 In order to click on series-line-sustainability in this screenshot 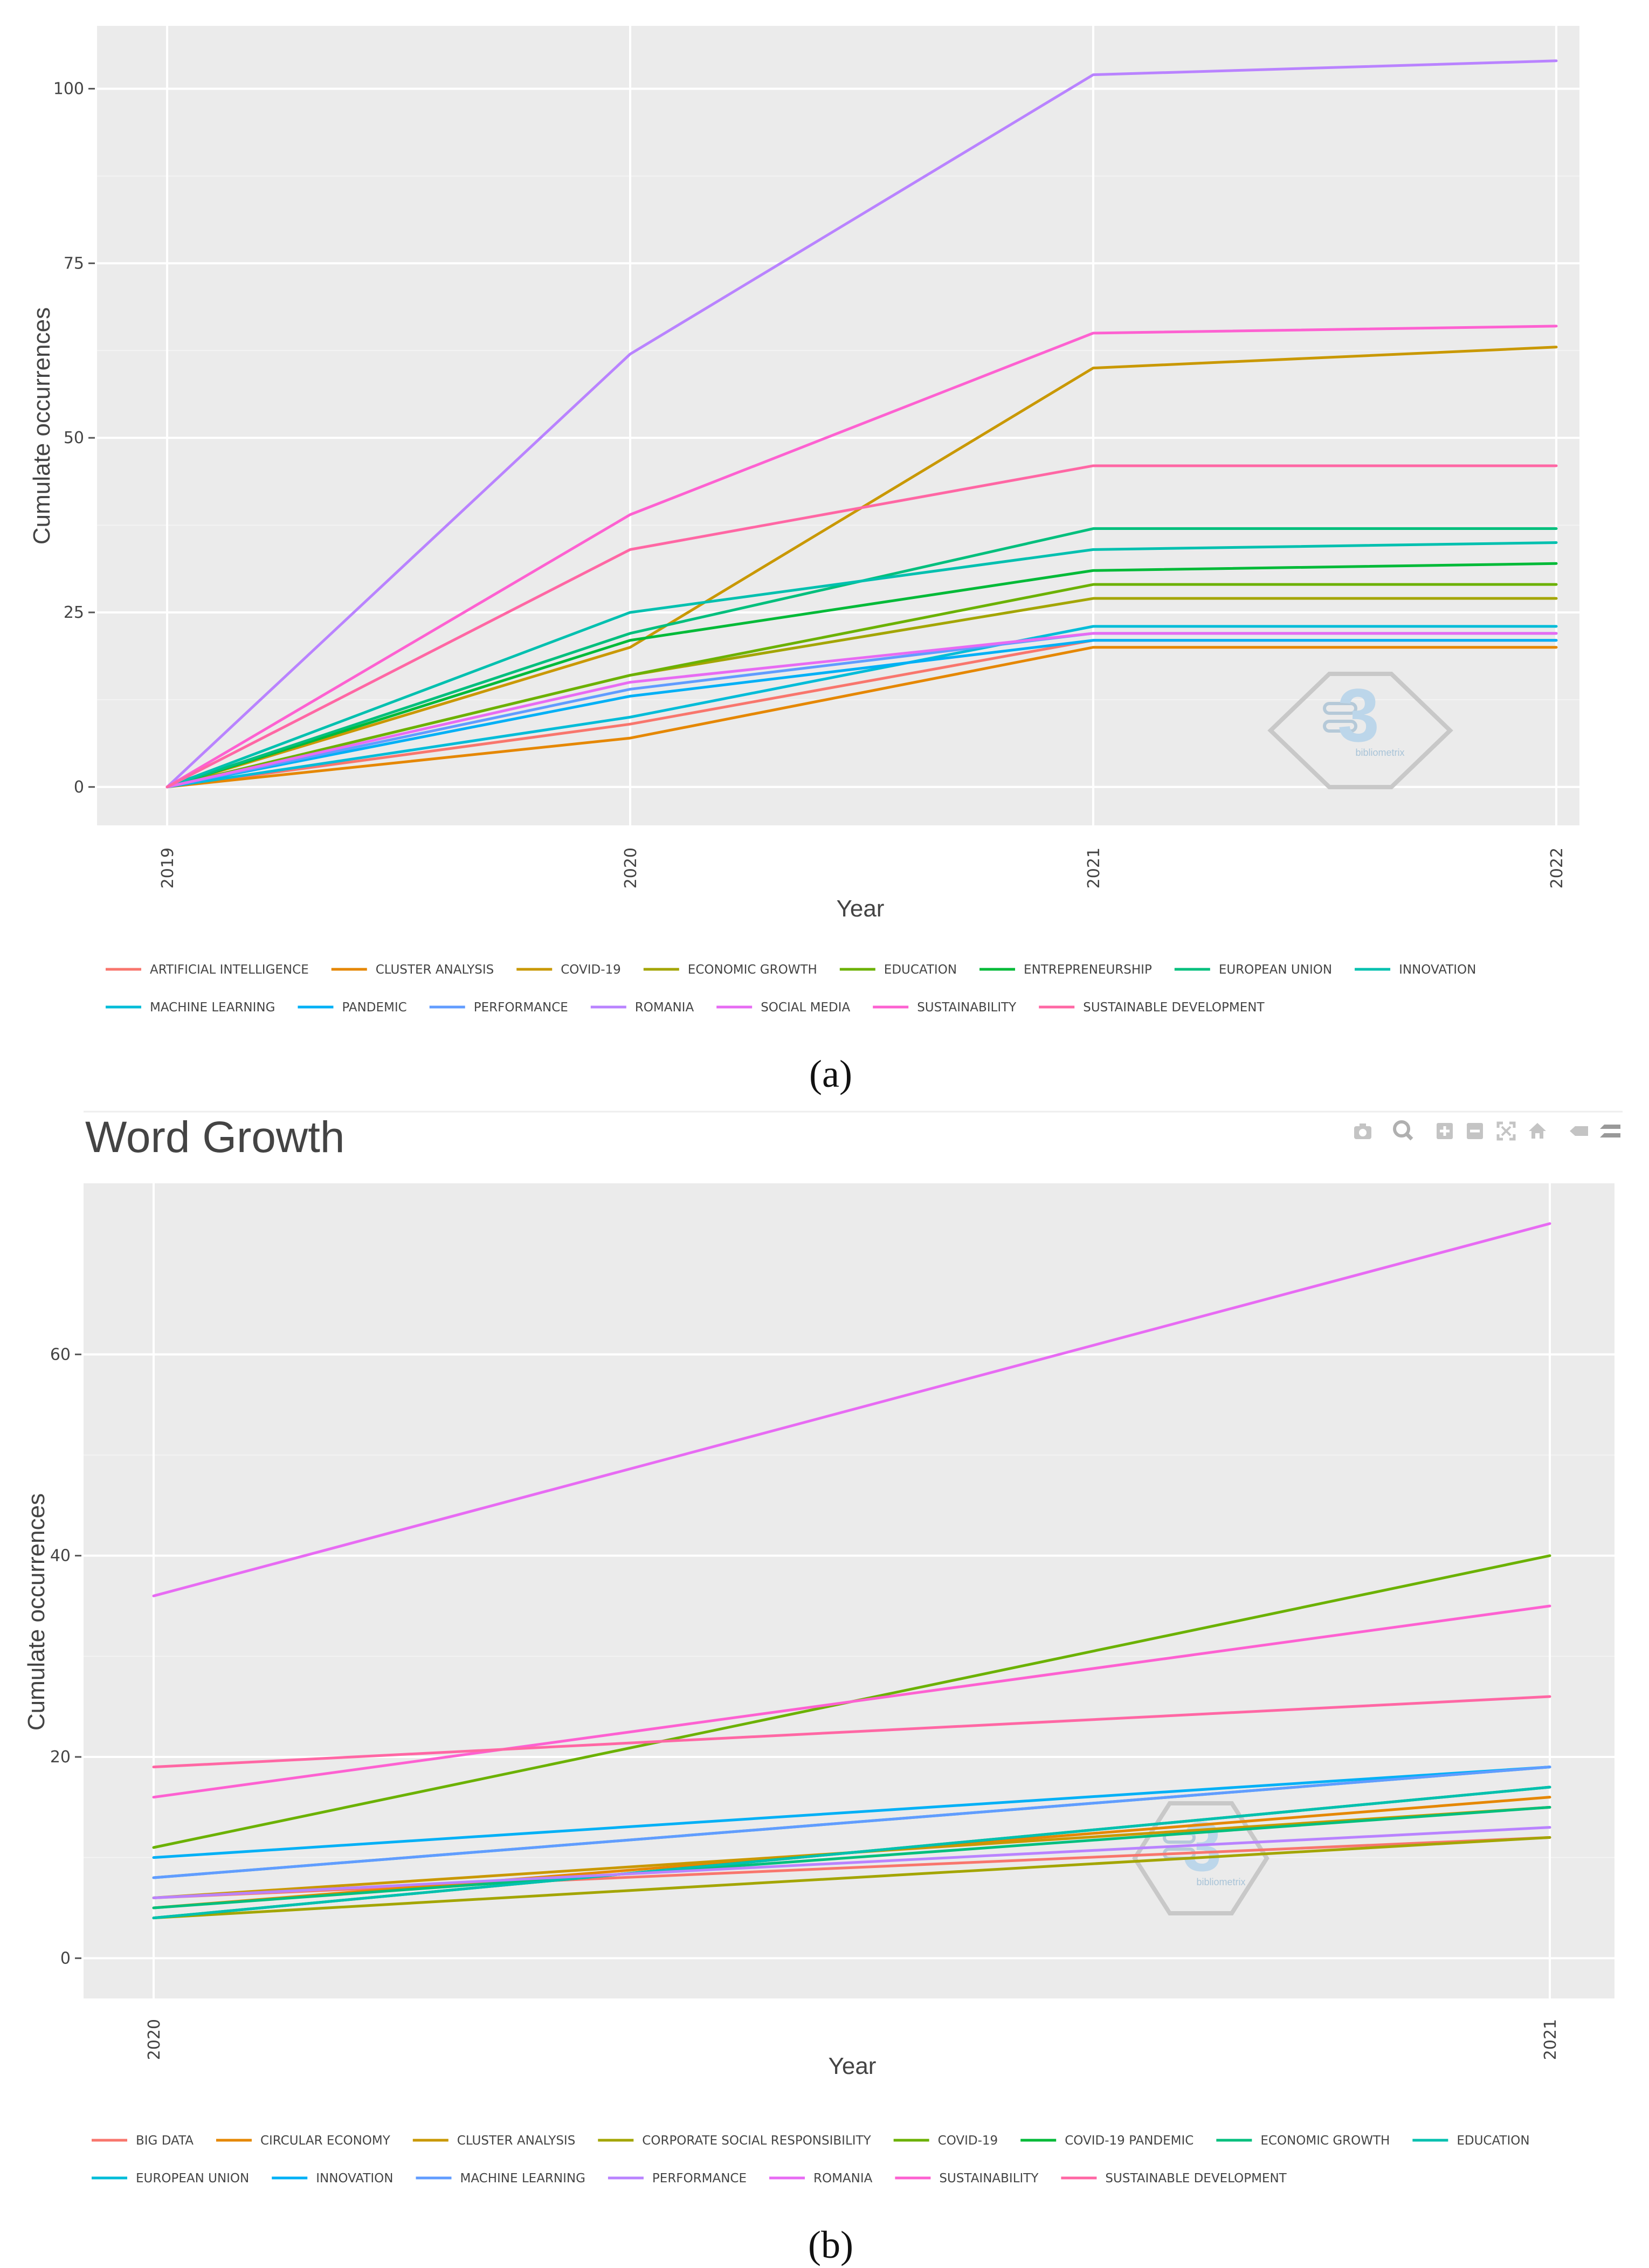, I will do `click(851, 1701)`.